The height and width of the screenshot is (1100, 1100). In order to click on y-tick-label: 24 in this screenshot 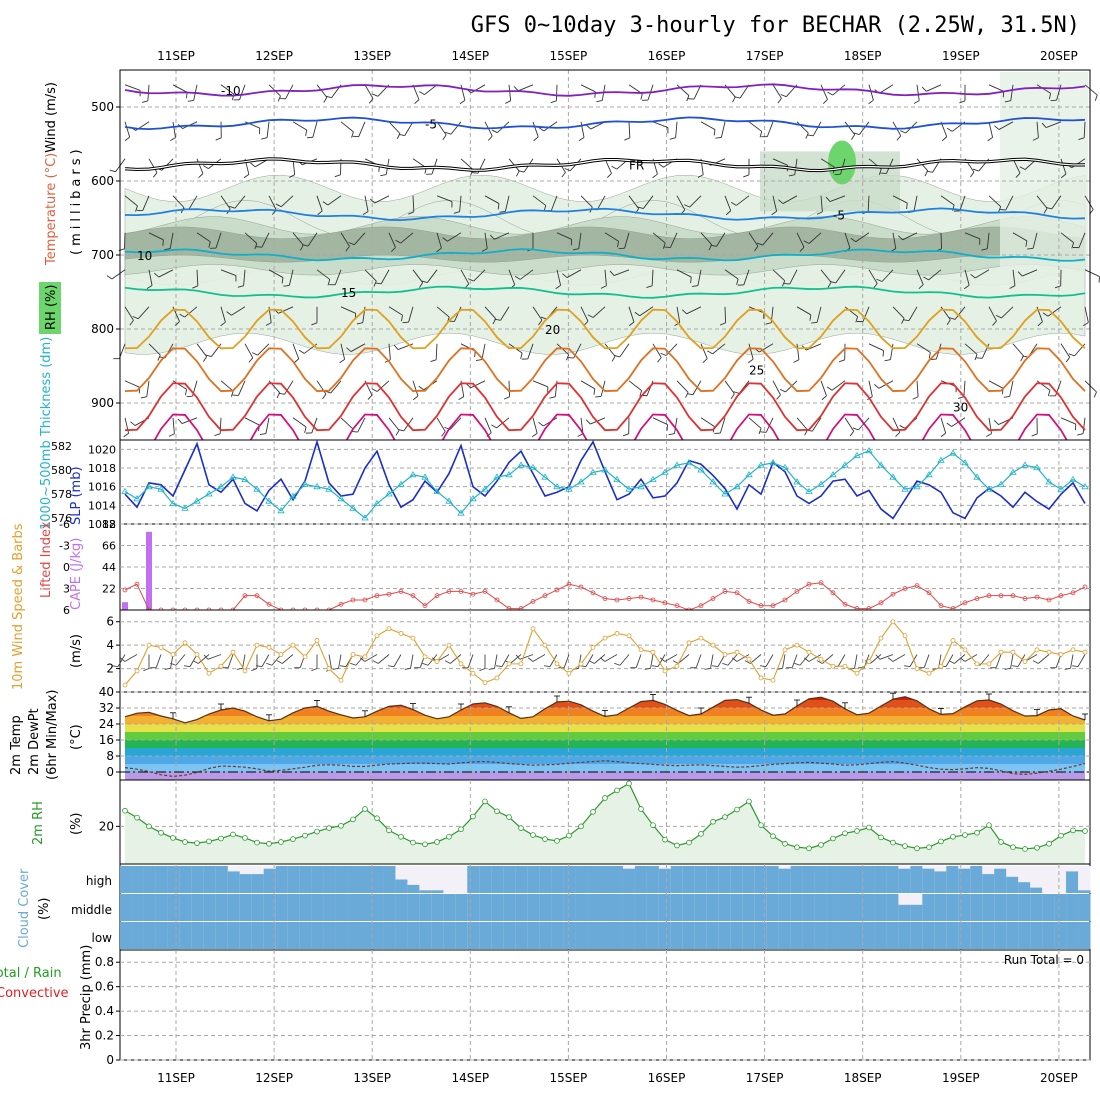, I will do `click(106, 724)`.